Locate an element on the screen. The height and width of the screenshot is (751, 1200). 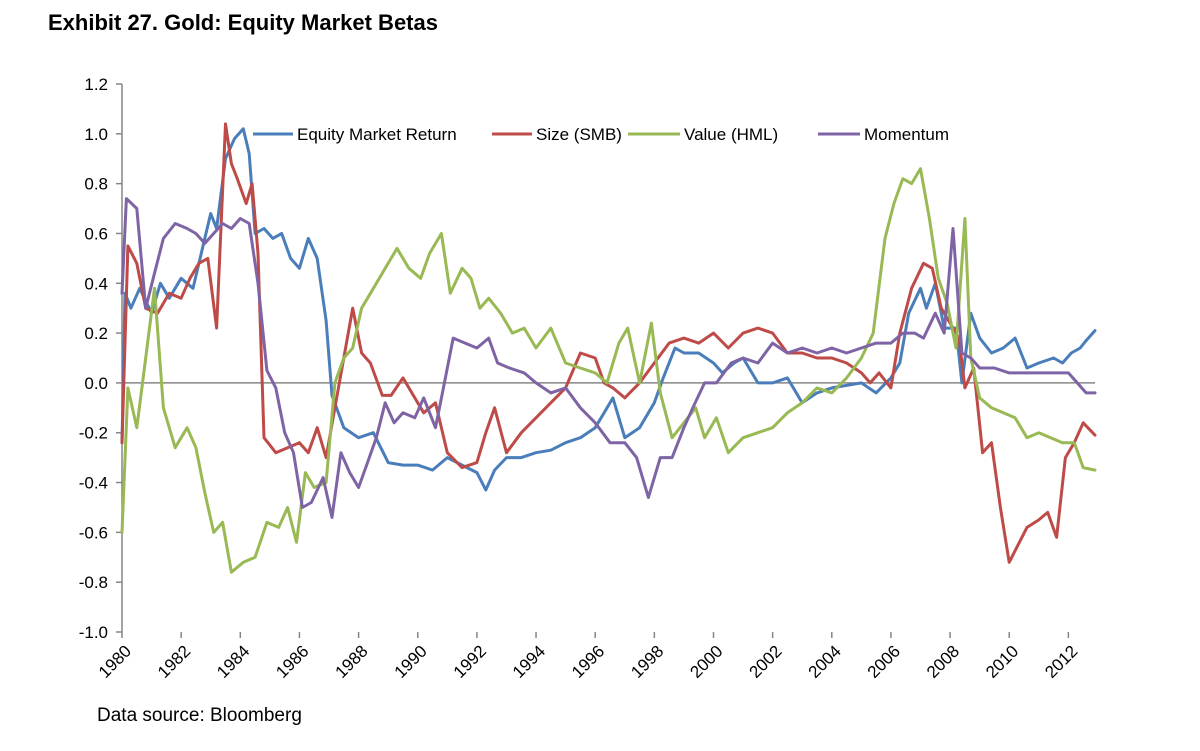
x-tick-label: 2012 is located at coordinates (1061, 662).